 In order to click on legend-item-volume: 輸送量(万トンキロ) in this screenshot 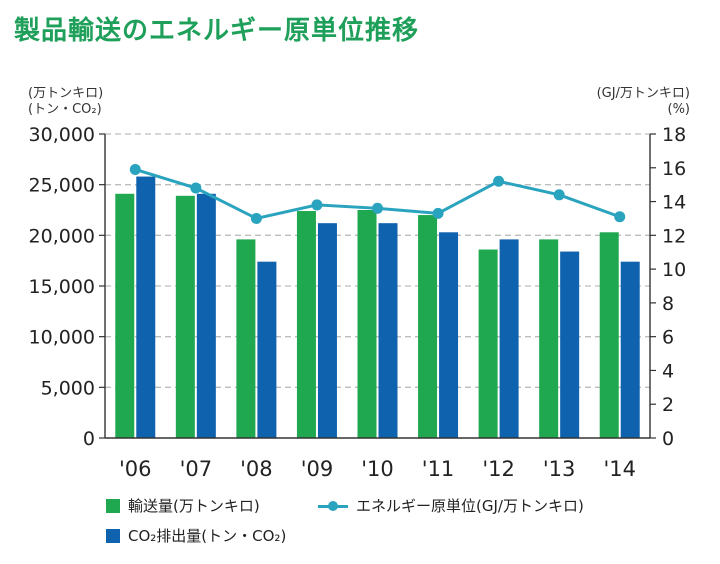, I will do `click(183, 505)`.